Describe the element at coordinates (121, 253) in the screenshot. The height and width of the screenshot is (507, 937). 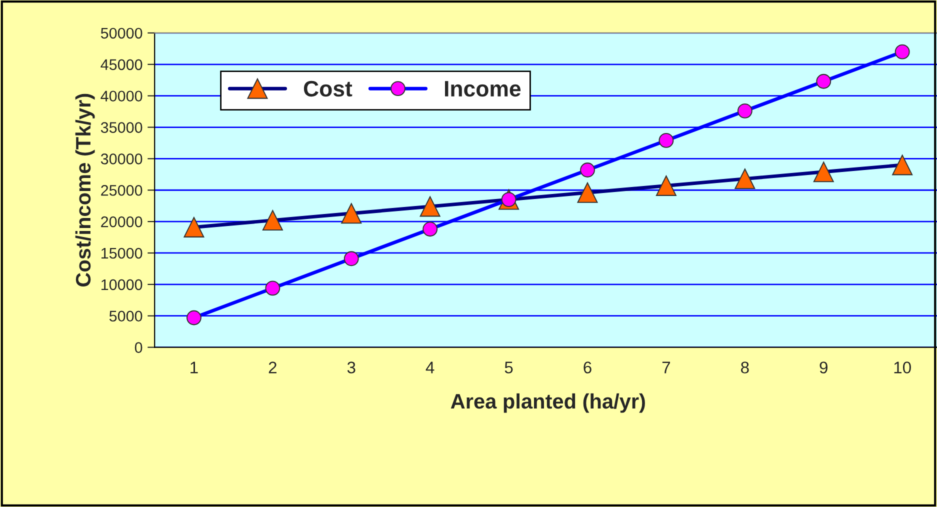
I see `y-tick-label: 15000` at that location.